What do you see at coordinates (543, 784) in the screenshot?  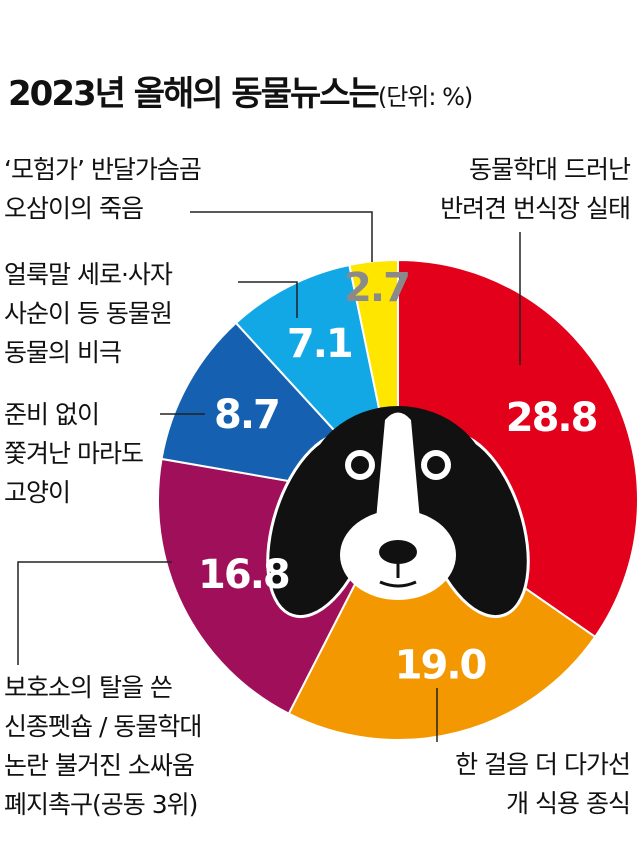 I see `category-label: 한 걸음 더 다가선 개 식용 종식` at bounding box center [543, 784].